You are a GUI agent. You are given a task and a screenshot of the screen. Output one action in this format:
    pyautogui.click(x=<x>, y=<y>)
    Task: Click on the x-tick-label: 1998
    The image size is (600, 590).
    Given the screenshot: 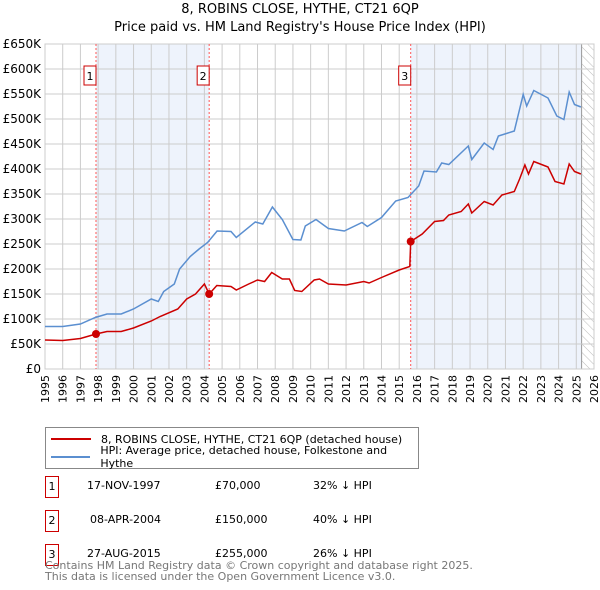 What is the action you would take?
    pyautogui.click(x=98, y=389)
    